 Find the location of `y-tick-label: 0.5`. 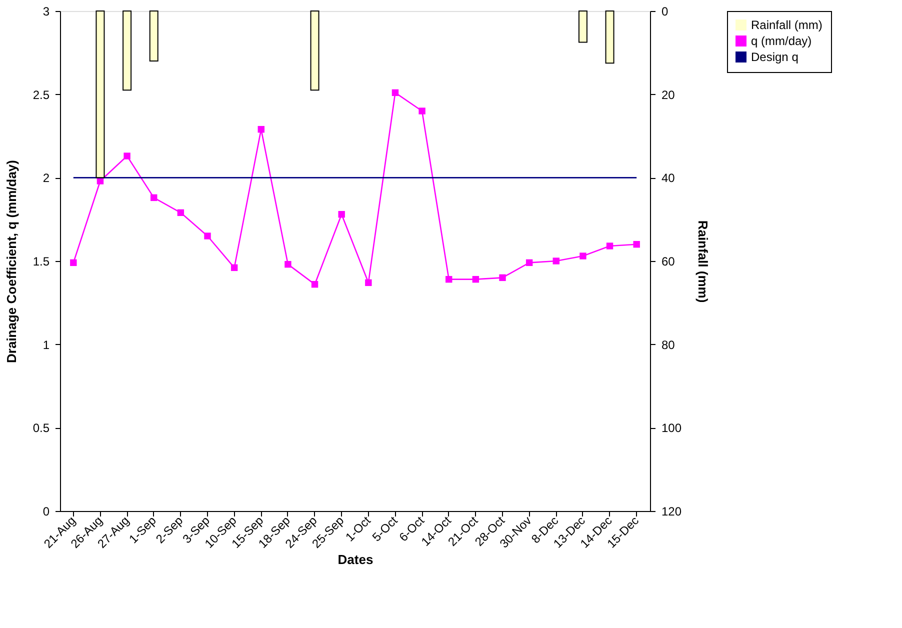

y-tick-label: 0.5 is located at coordinates (41, 428).